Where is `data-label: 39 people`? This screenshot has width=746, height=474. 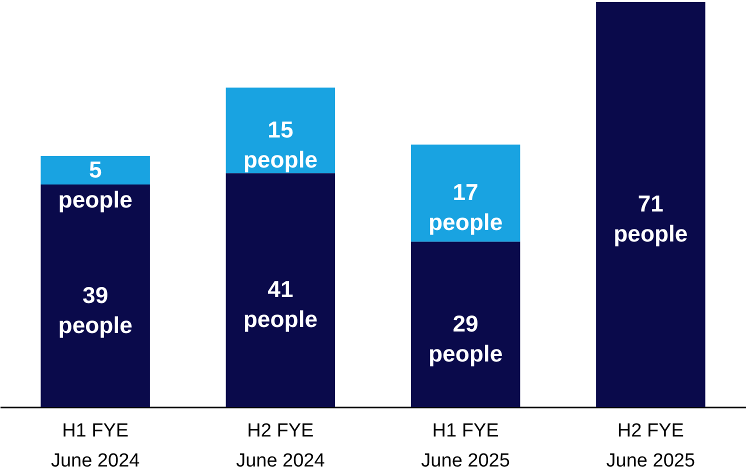 data-label: 39 people is located at coordinates (95, 310).